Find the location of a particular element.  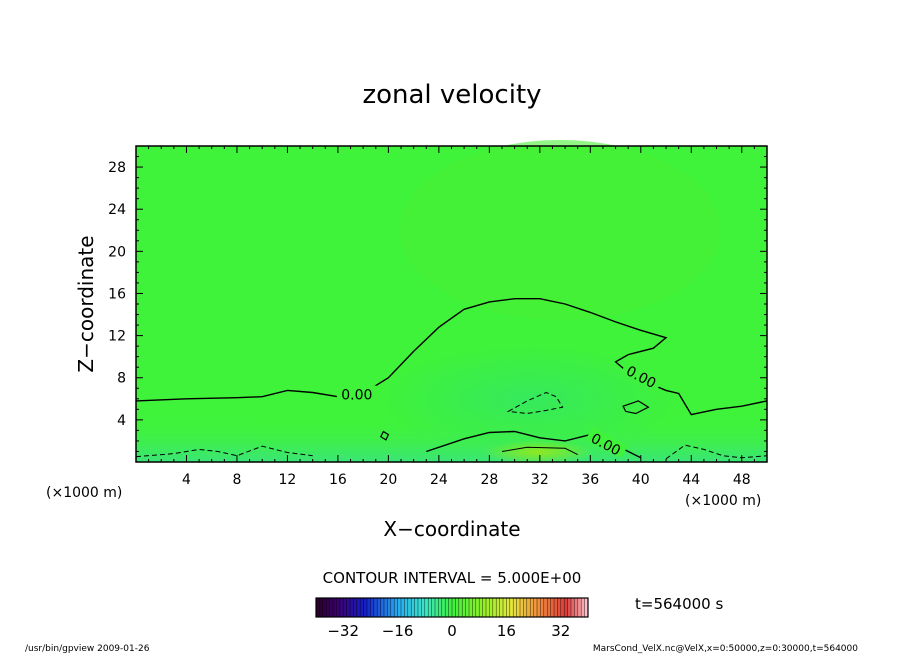

x-tick-label: 12 is located at coordinates (288, 480).